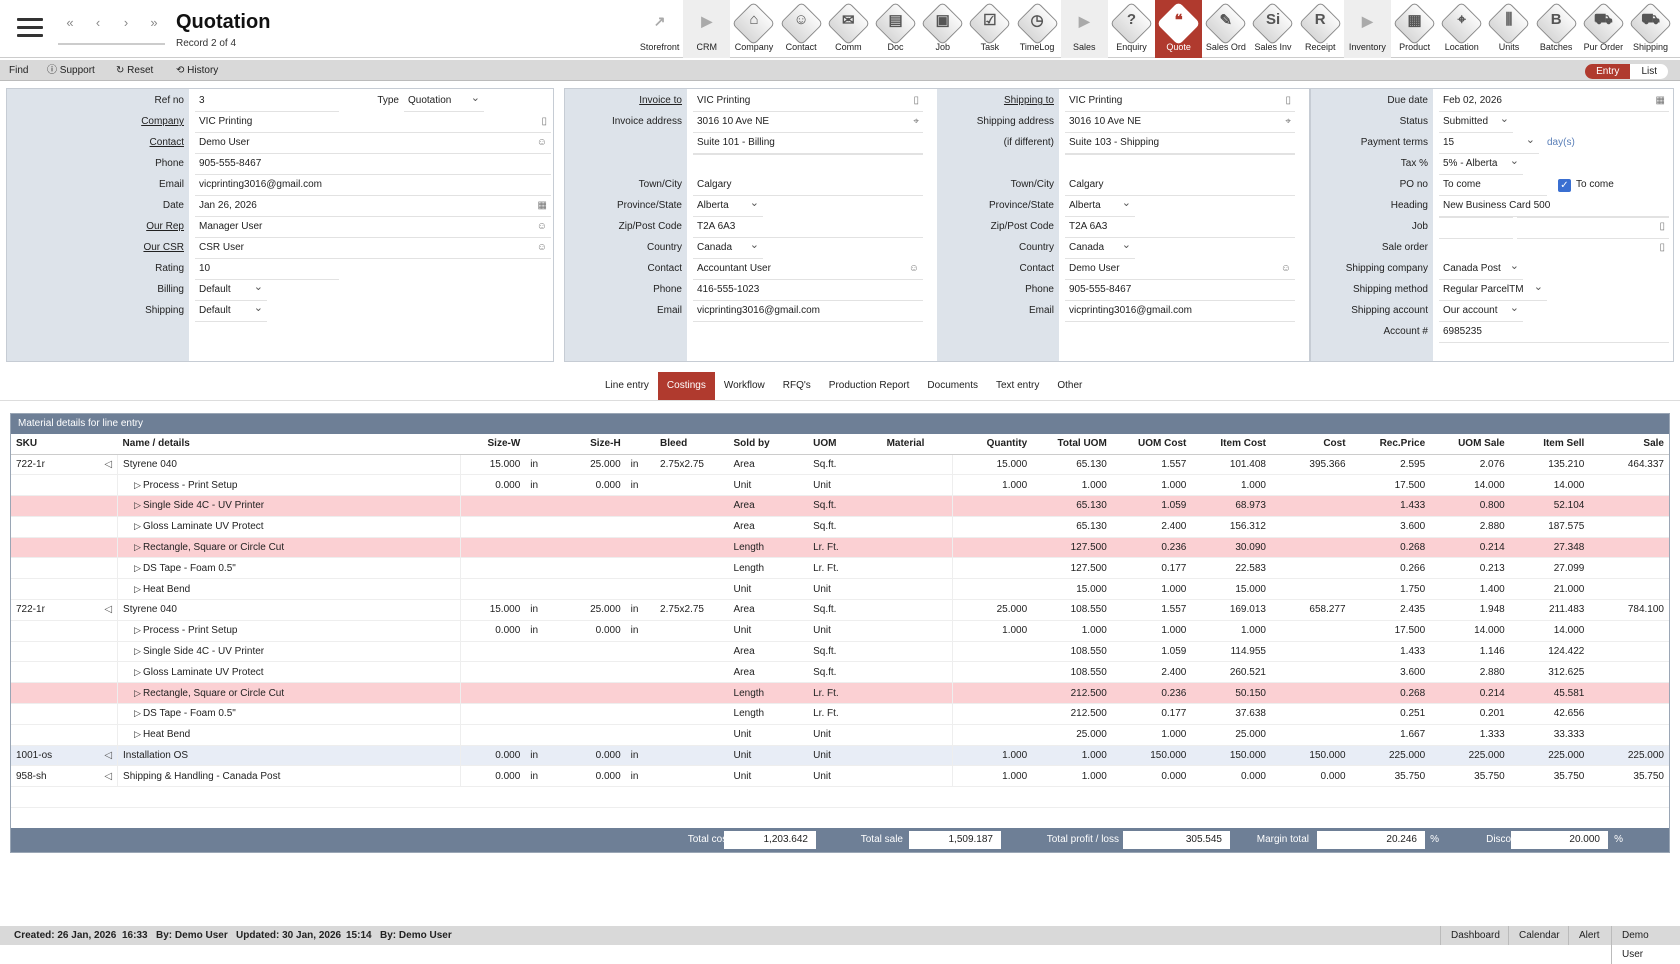 The width and height of the screenshot is (1680, 964). What do you see at coordinates (98, 22) in the screenshot?
I see `previous-record-button: ‹` at bounding box center [98, 22].